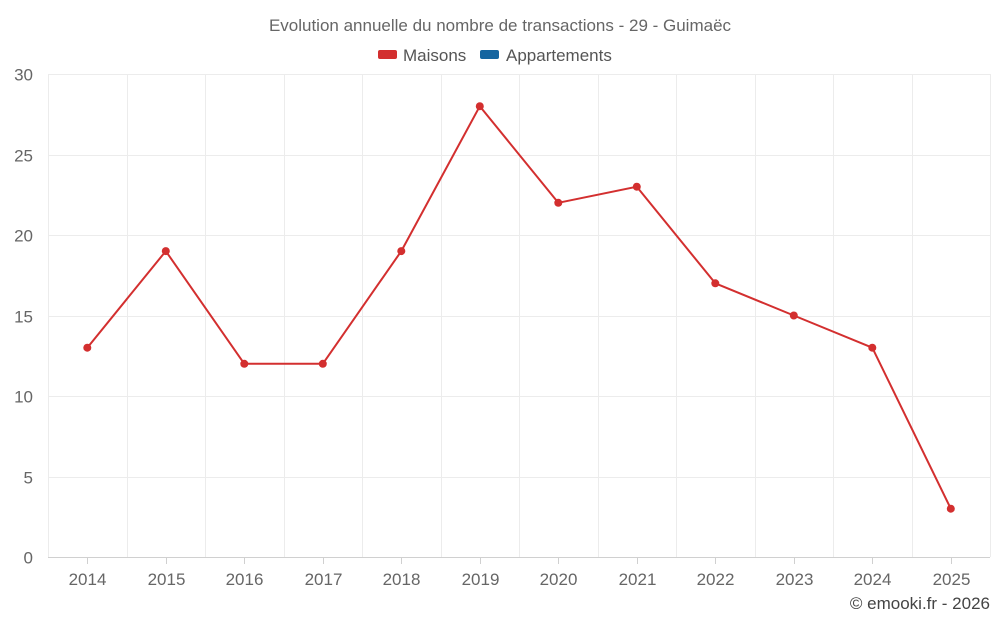  What do you see at coordinates (481, 579) in the screenshot?
I see `x-tick-label: 2019` at bounding box center [481, 579].